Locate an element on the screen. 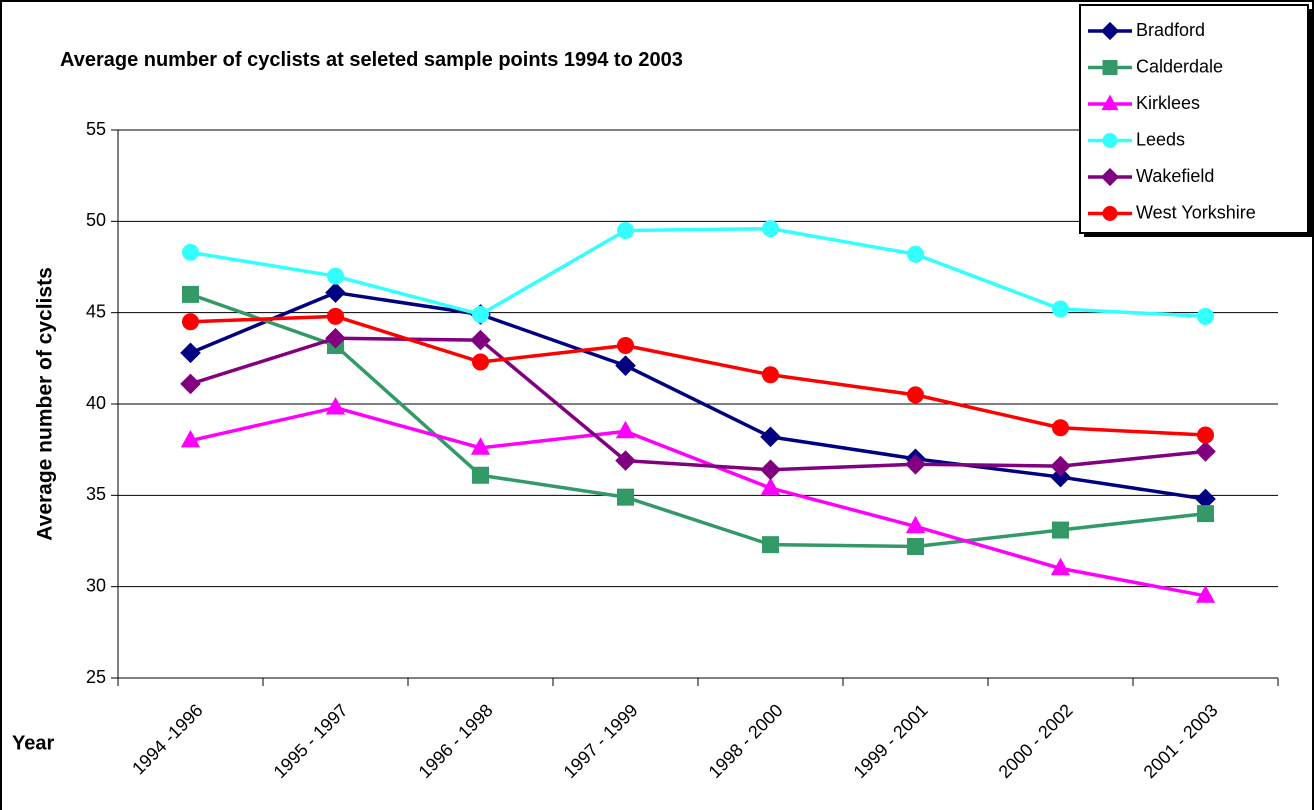  y-tick-label: 45 is located at coordinates (96, 311).